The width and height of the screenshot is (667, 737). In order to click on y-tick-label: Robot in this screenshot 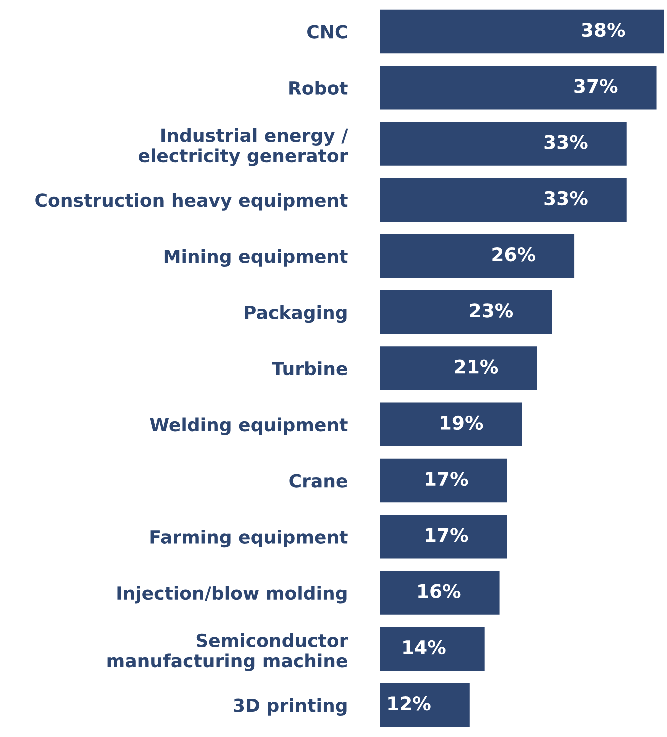, I will do `click(319, 88)`.